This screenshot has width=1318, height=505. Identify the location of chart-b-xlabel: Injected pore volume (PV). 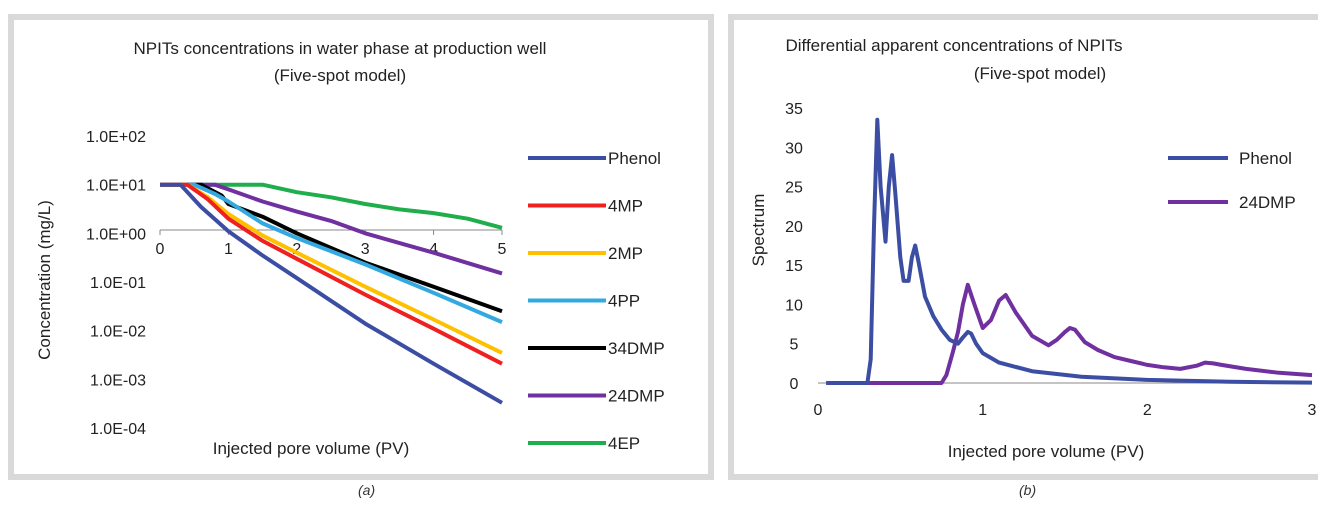
(1046, 451).